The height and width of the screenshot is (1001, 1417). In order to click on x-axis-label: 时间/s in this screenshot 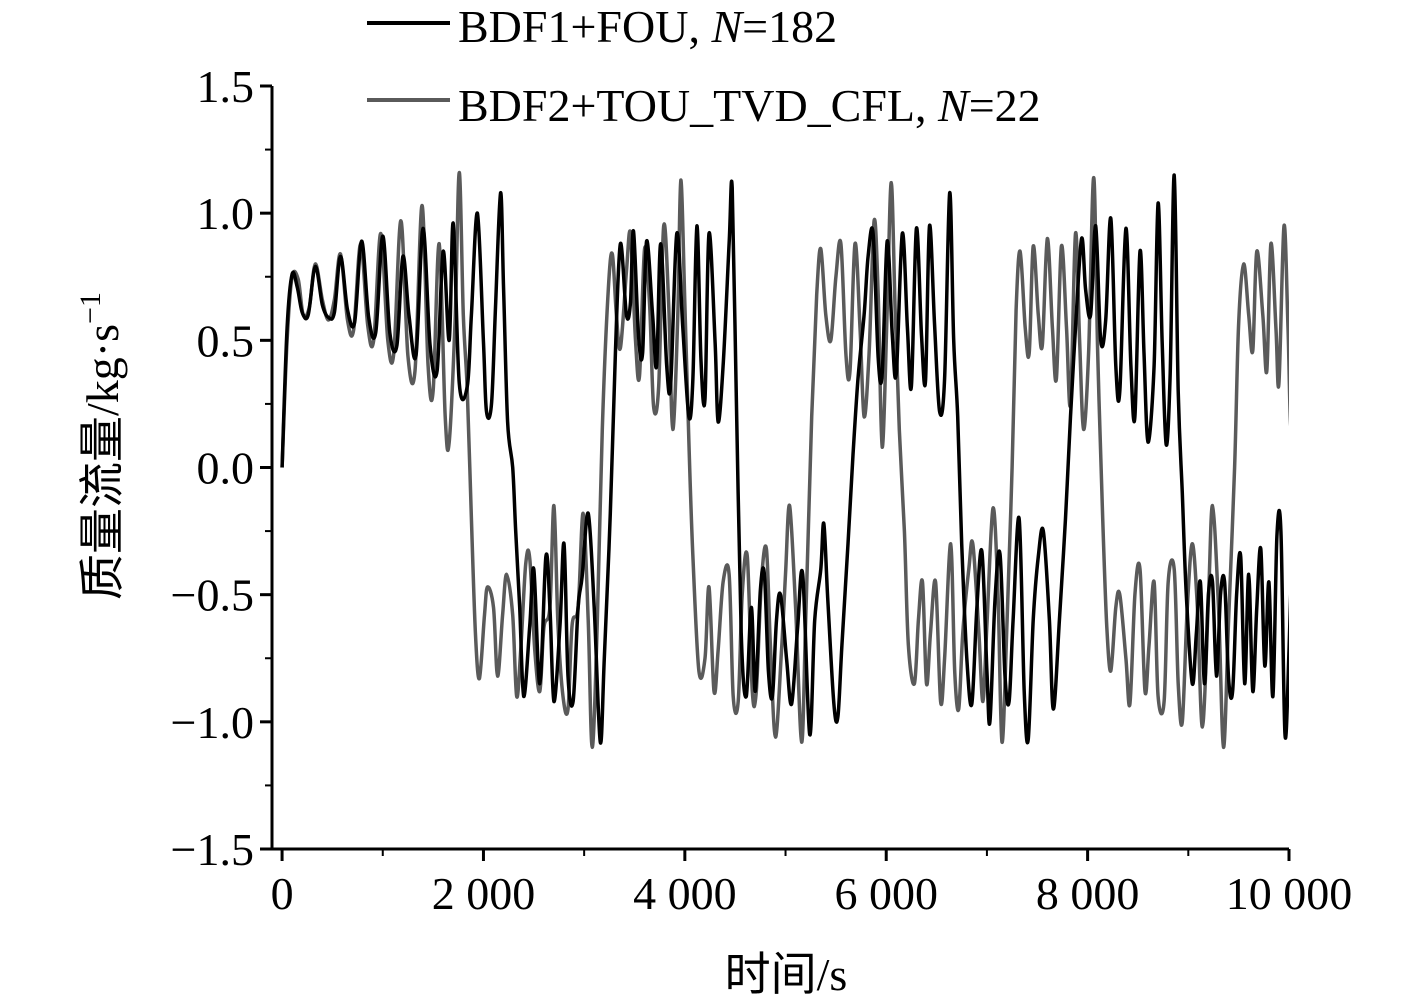, I will do `click(786, 974)`.